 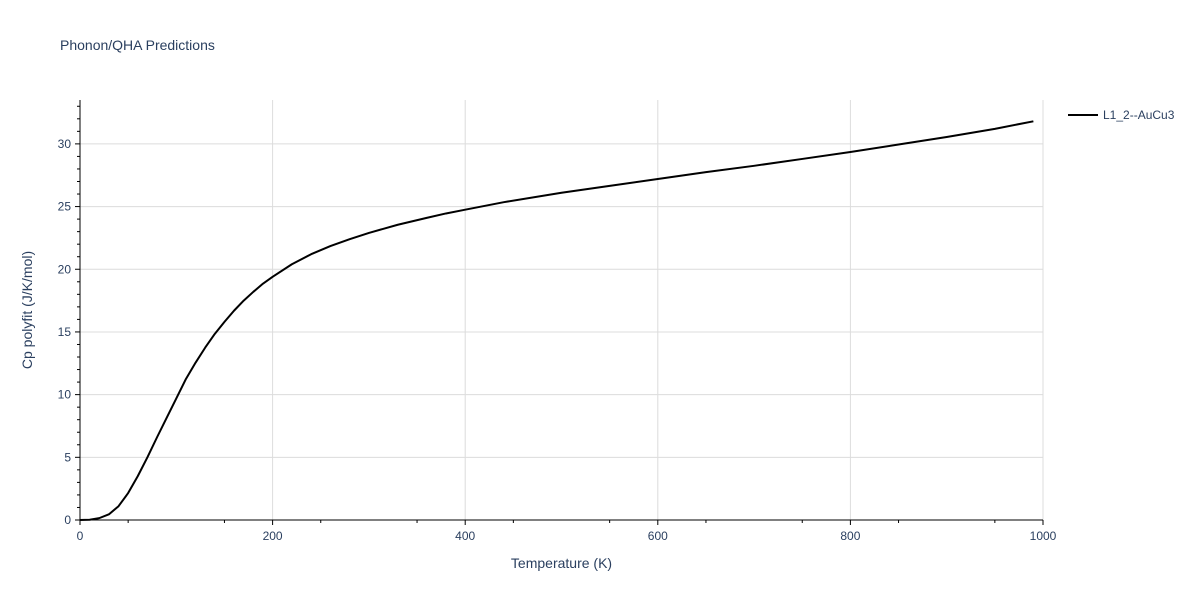 What do you see at coordinates (80, 536) in the screenshot?
I see `x-tick-label: 0` at bounding box center [80, 536].